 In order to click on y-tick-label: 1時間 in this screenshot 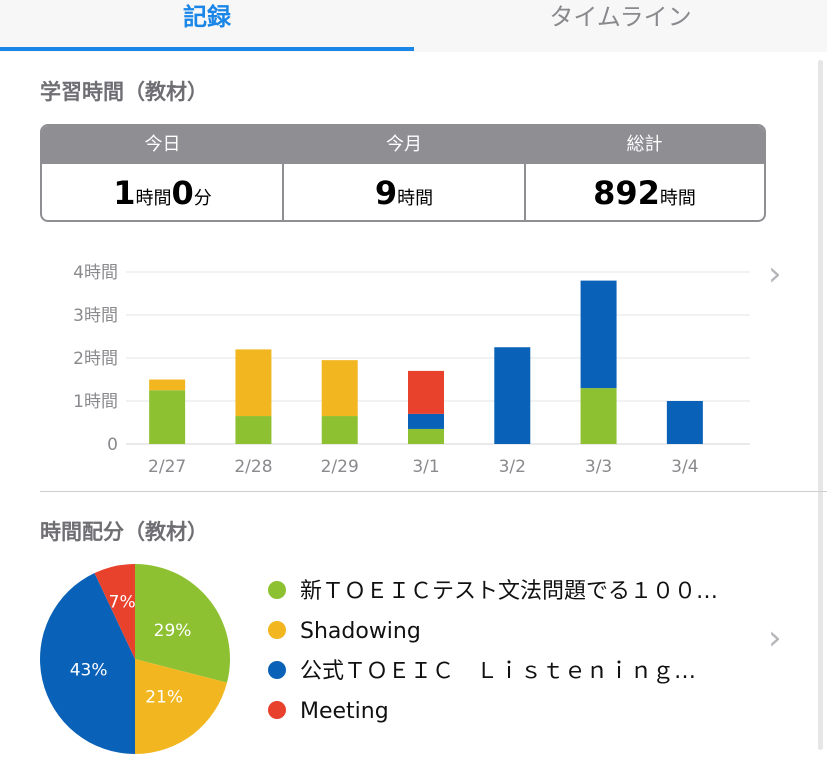, I will do `click(95, 402)`.